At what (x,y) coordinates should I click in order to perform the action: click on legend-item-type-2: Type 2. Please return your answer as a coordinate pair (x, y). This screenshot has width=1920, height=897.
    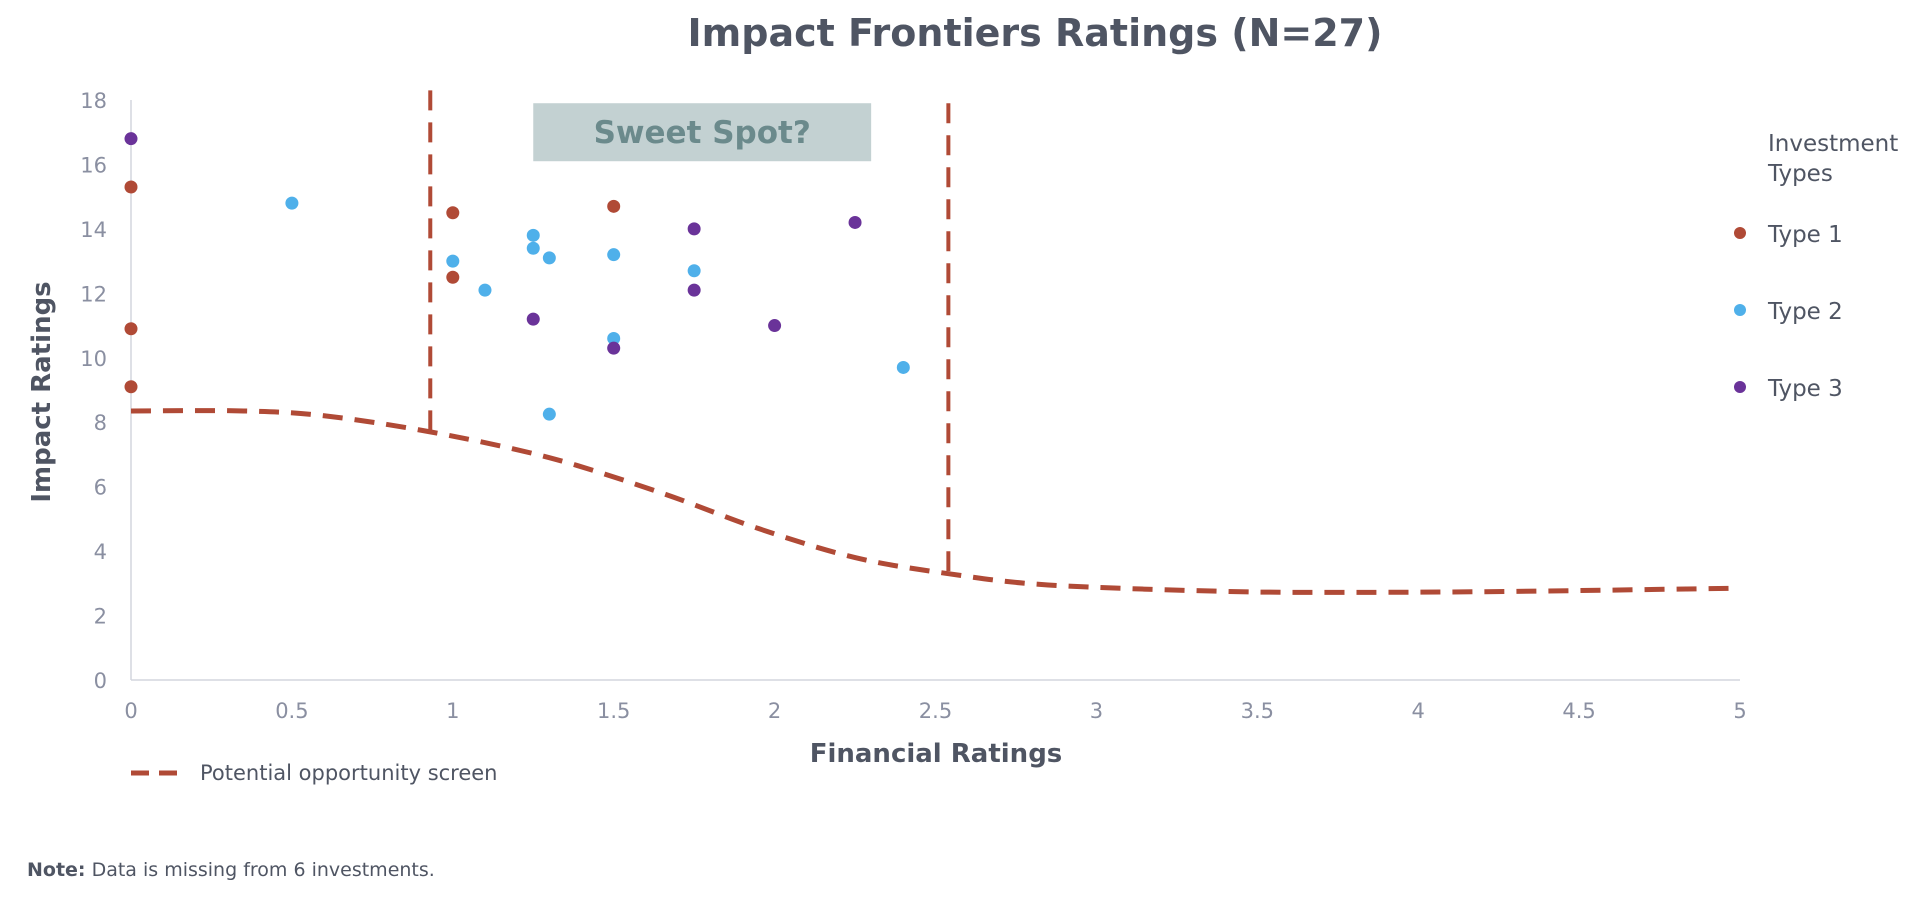
    Looking at the image, I should click on (1805, 312).